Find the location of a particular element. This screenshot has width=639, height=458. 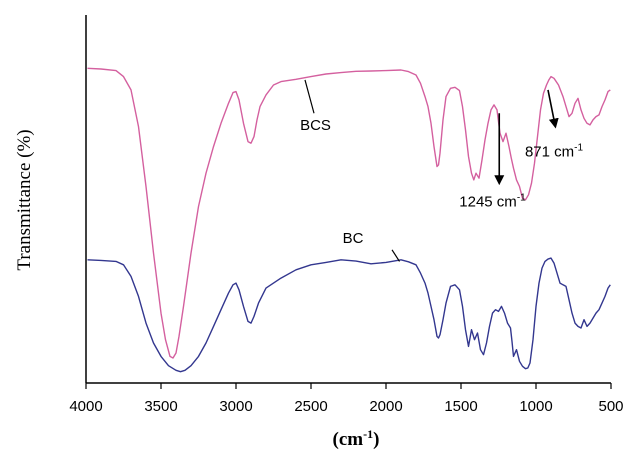

x-tick-label: 1000 is located at coordinates (535, 406).